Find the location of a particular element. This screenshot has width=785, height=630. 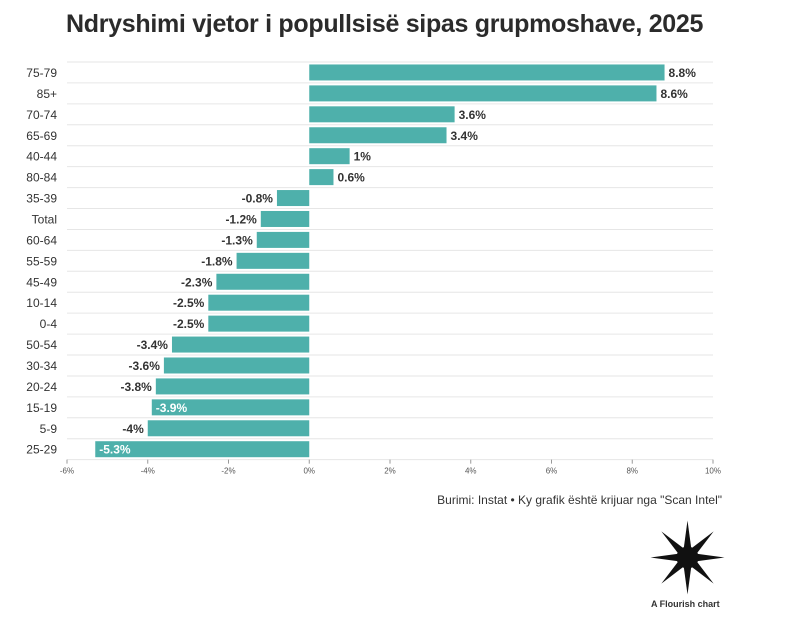

value-label: 8.6% is located at coordinates (674, 94).